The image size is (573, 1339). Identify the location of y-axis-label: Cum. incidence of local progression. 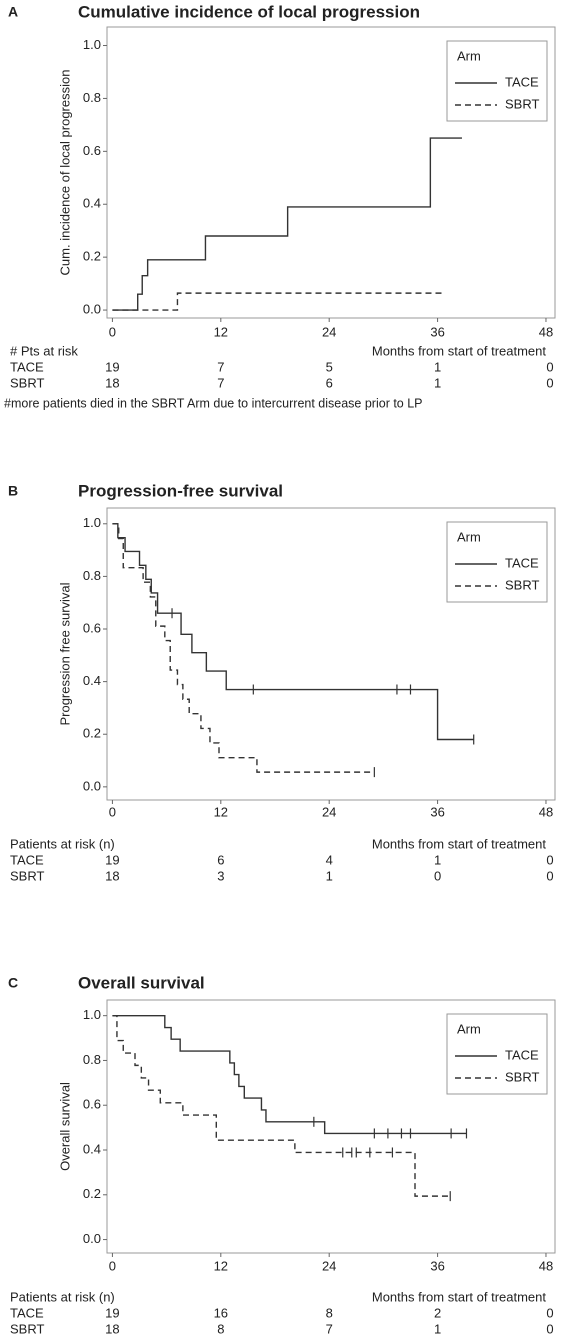
(64, 173).